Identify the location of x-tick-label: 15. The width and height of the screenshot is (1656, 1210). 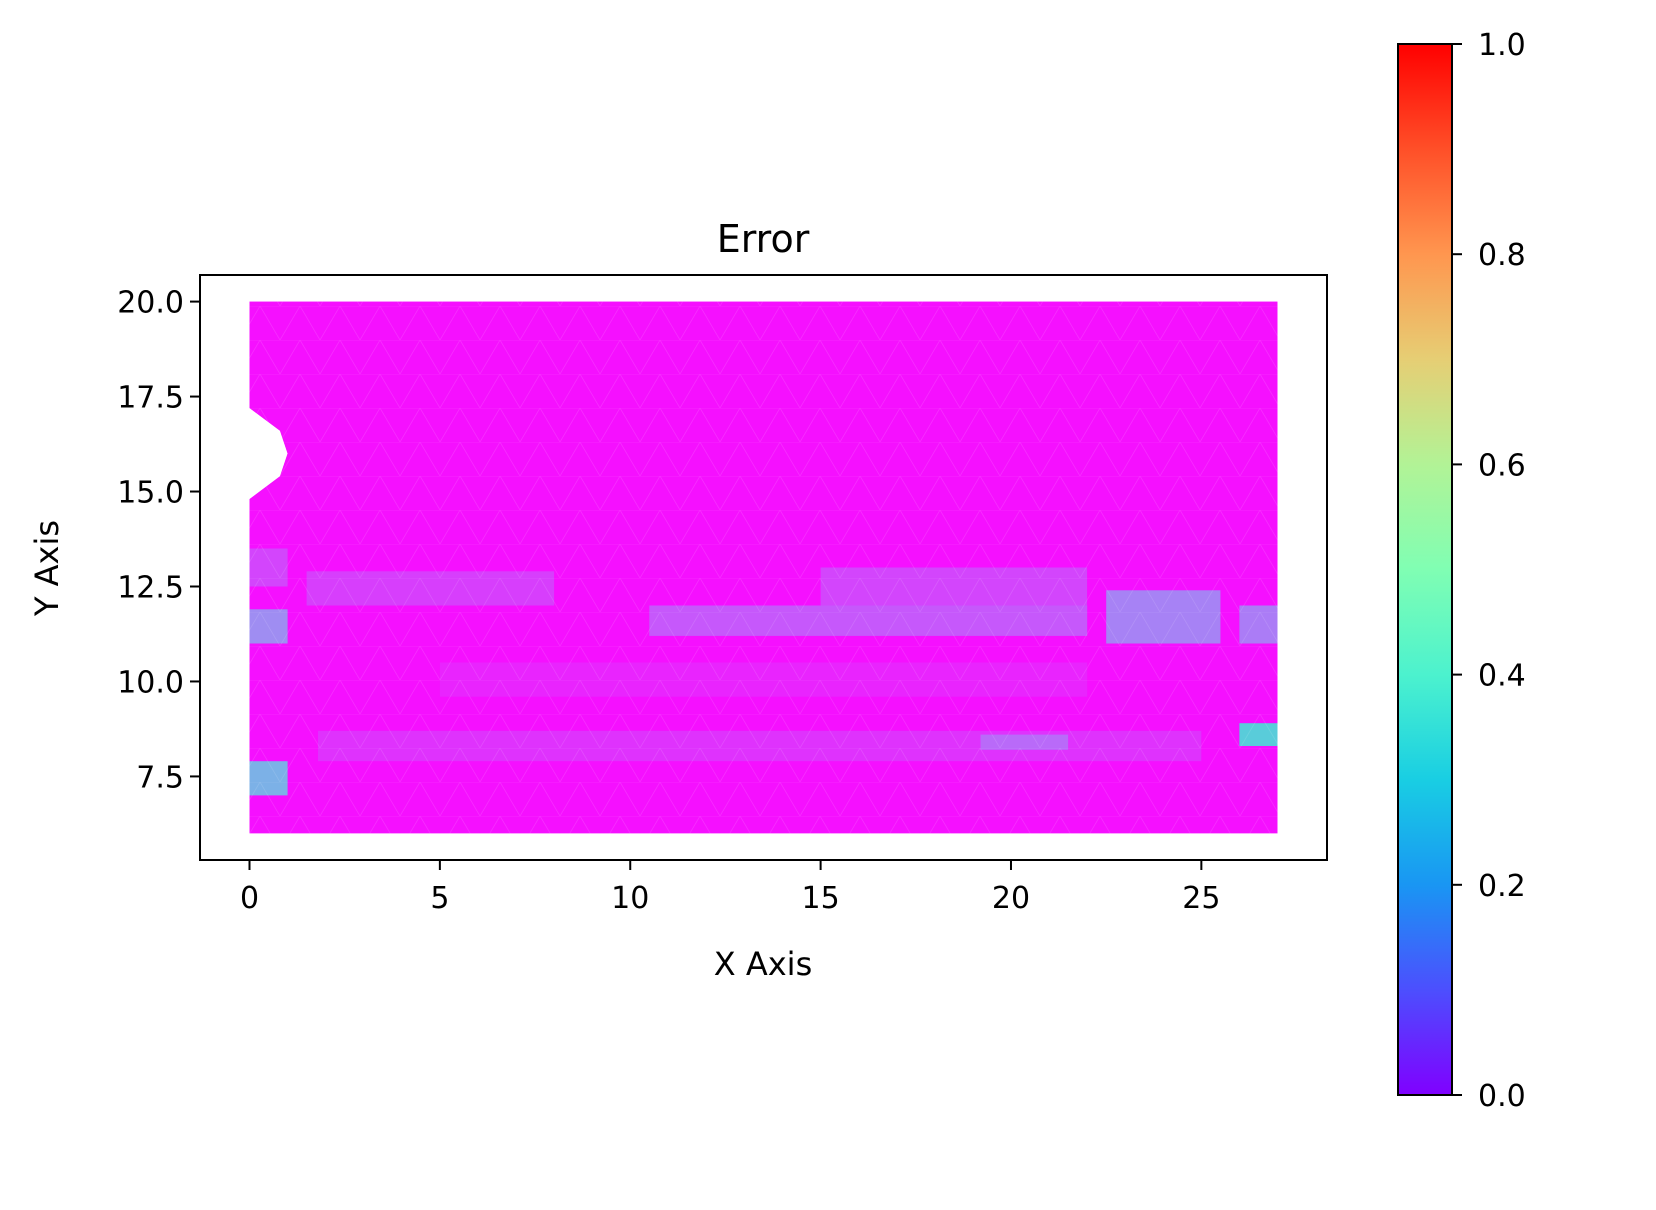
(821, 898).